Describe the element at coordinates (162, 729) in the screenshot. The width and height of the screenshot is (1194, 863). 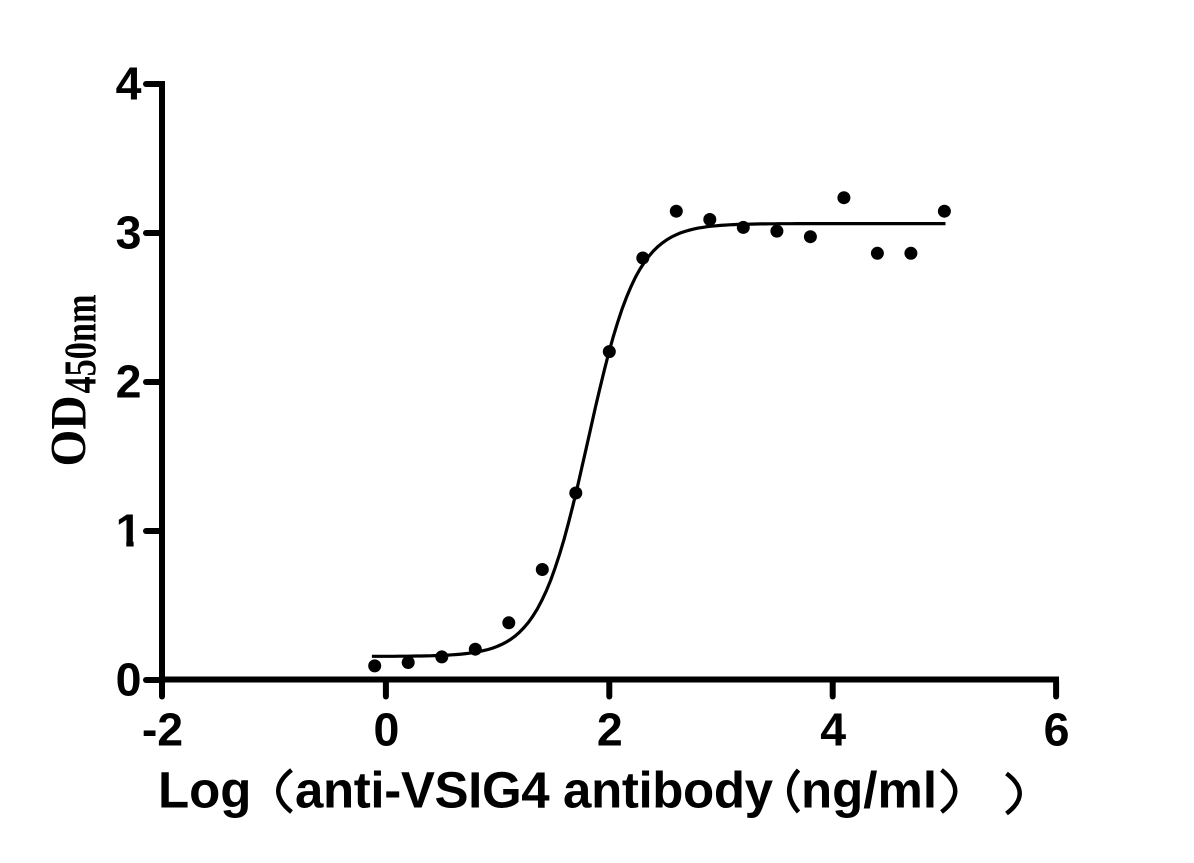
I see `svg-text: -2` at that location.